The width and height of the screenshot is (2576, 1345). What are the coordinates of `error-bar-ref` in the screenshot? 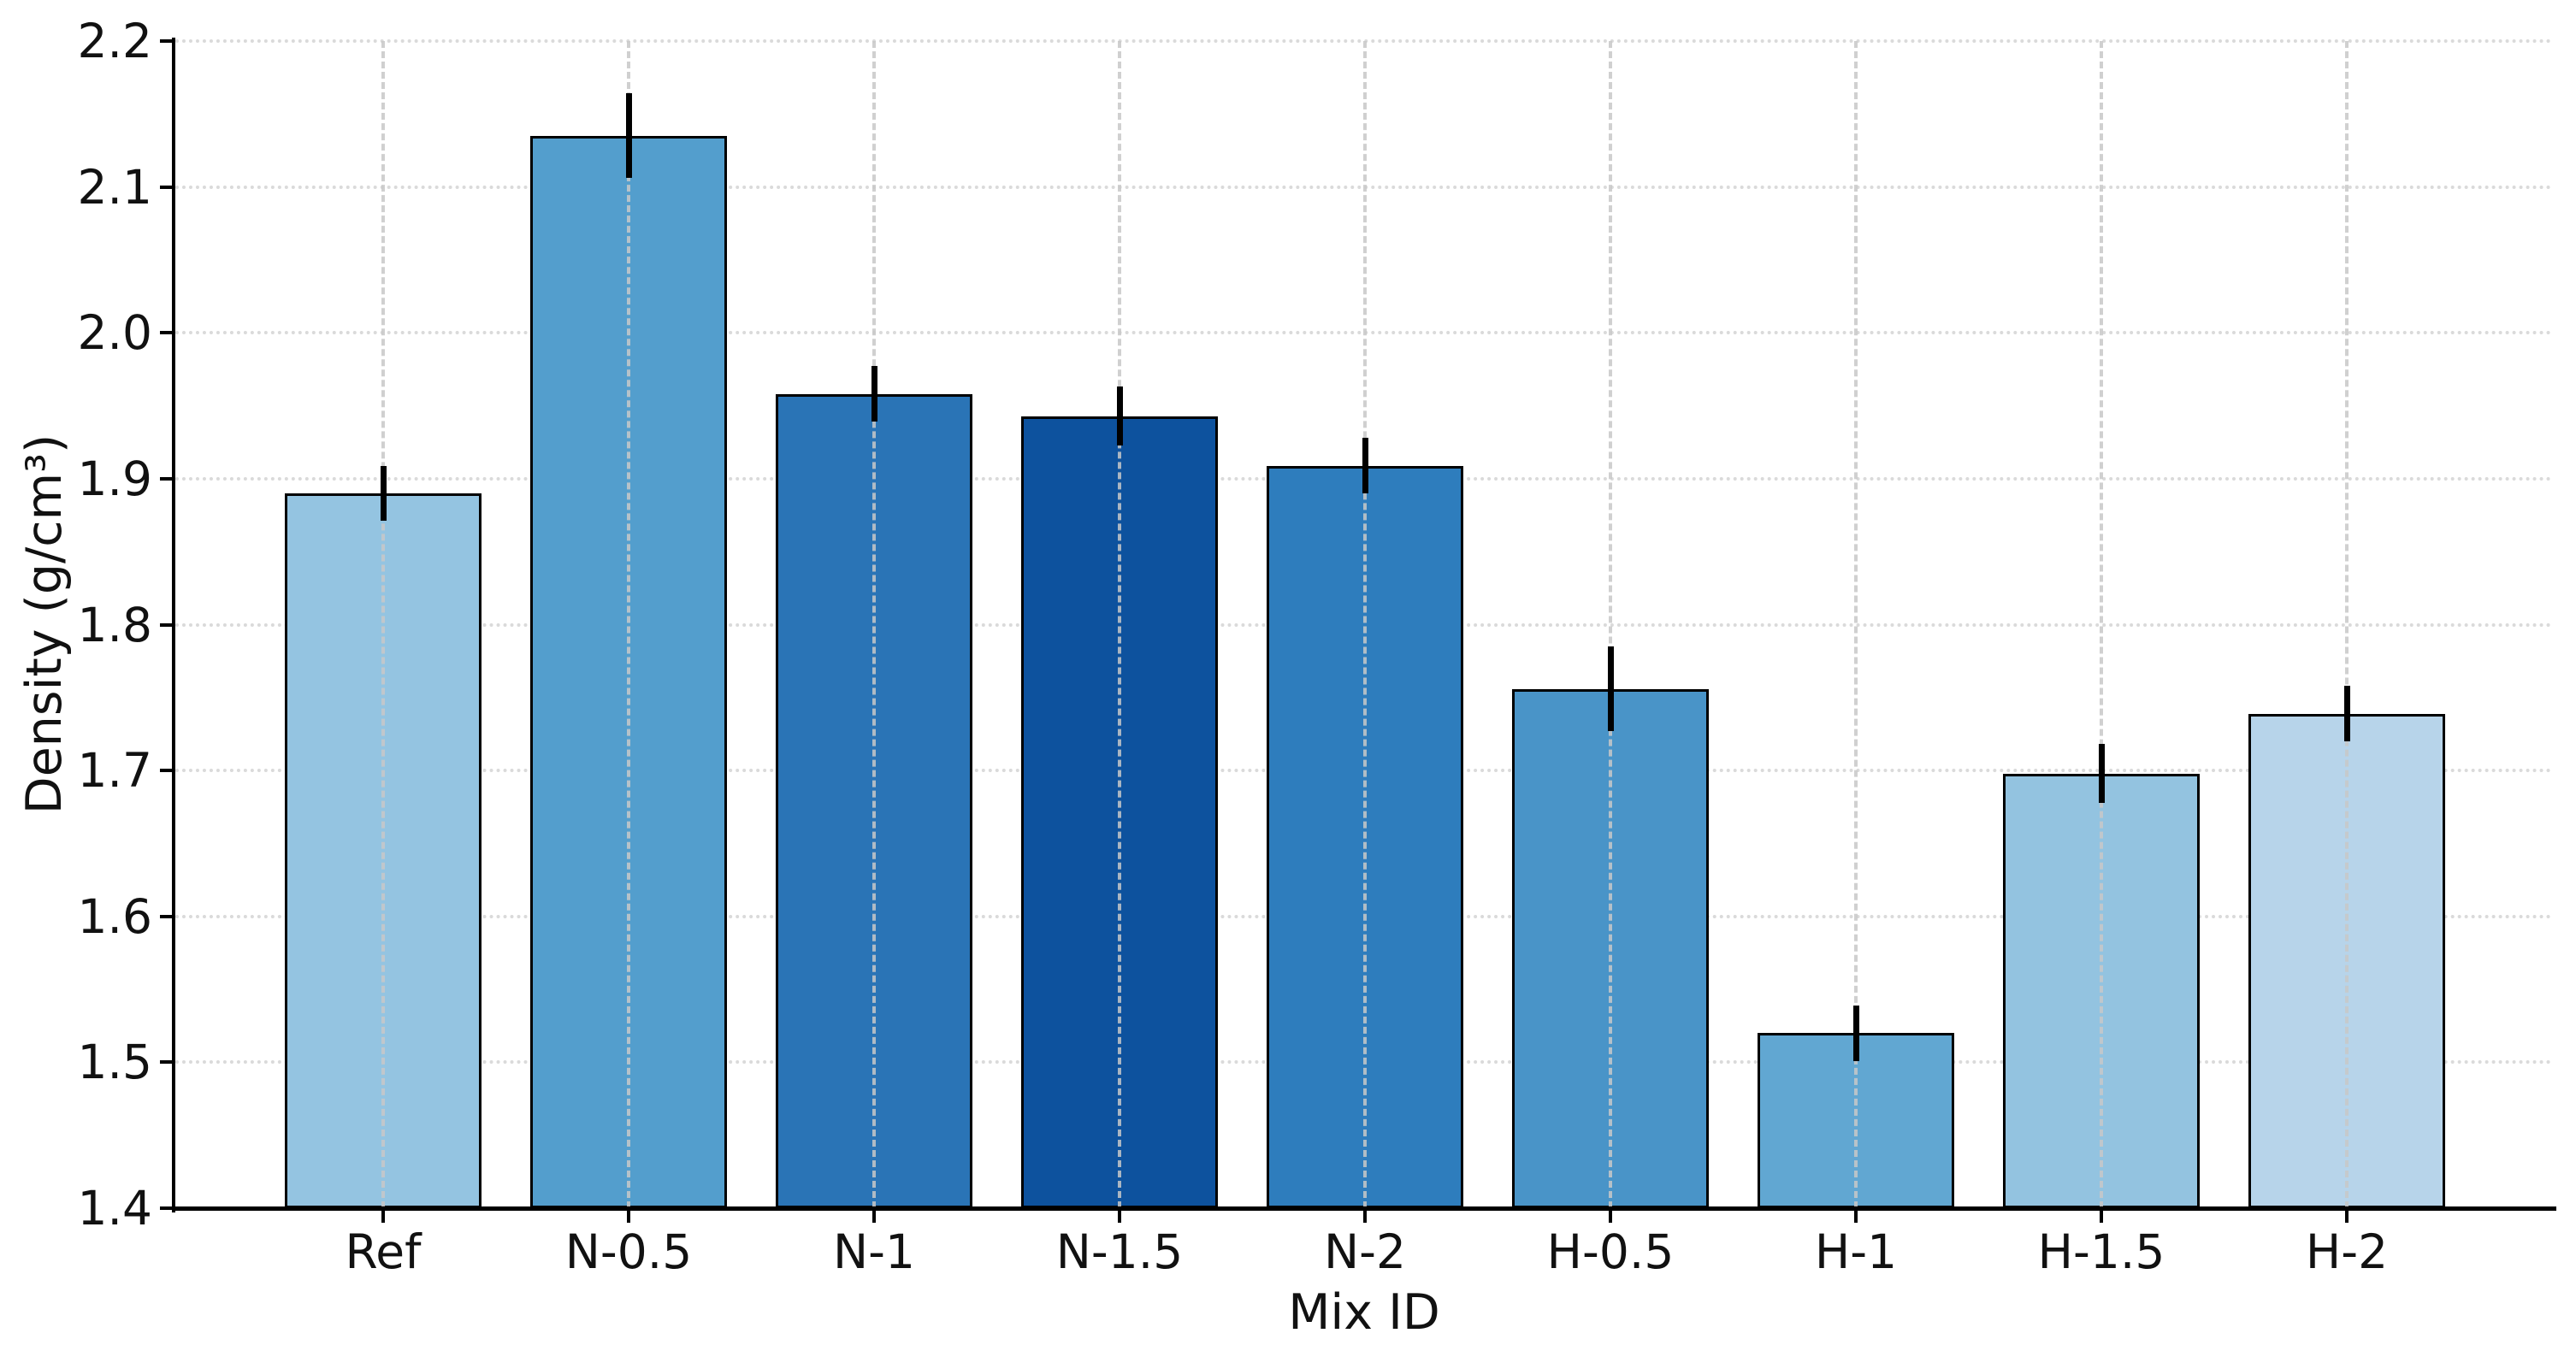 It's located at (384, 494).